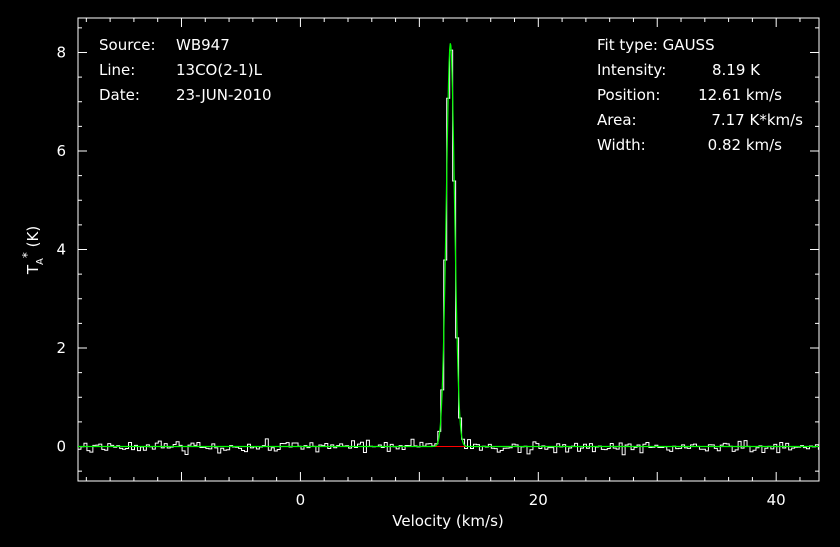 This screenshot has height=547, width=840. I want to click on fit-param-value: 7.17 K*km/s, so click(757, 120).